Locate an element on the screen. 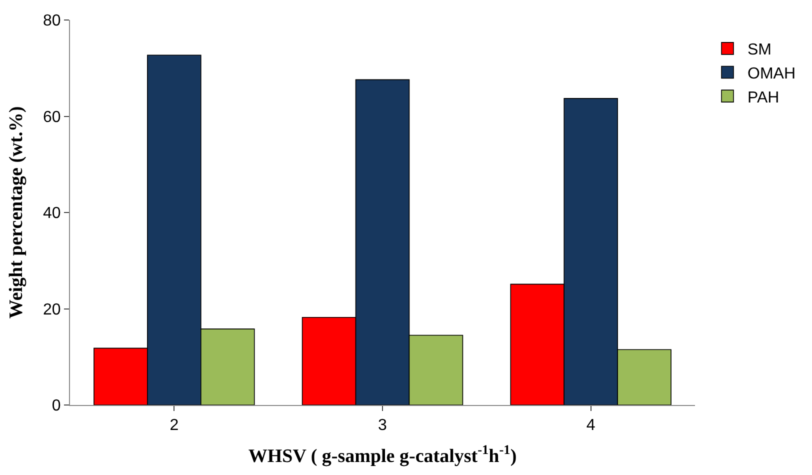  x-tick-label: 2 is located at coordinates (174, 425).